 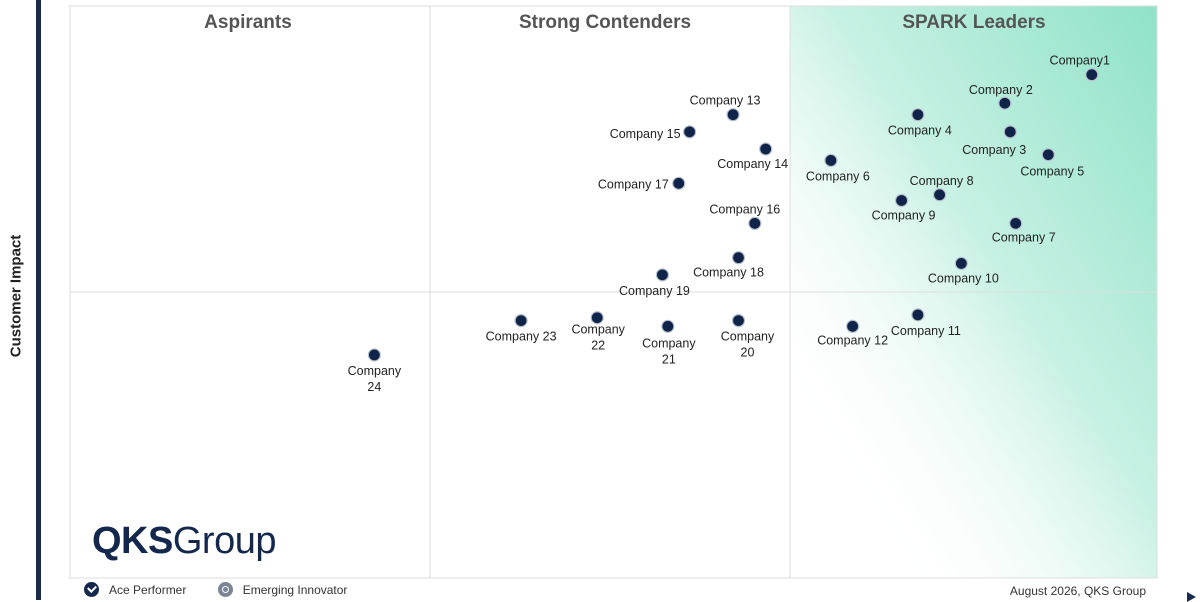 I want to click on legend-emerging-innovator: Emerging Innovator, so click(x=282, y=589).